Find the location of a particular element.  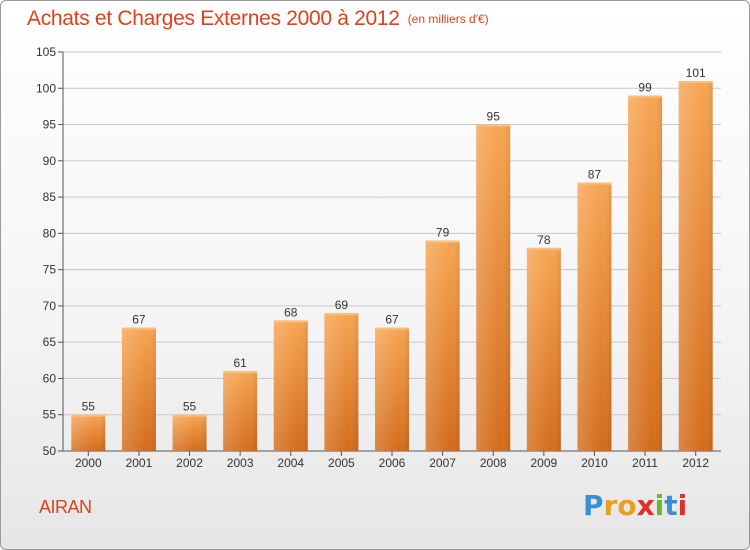

value-label-2009: 78 is located at coordinates (544, 240).